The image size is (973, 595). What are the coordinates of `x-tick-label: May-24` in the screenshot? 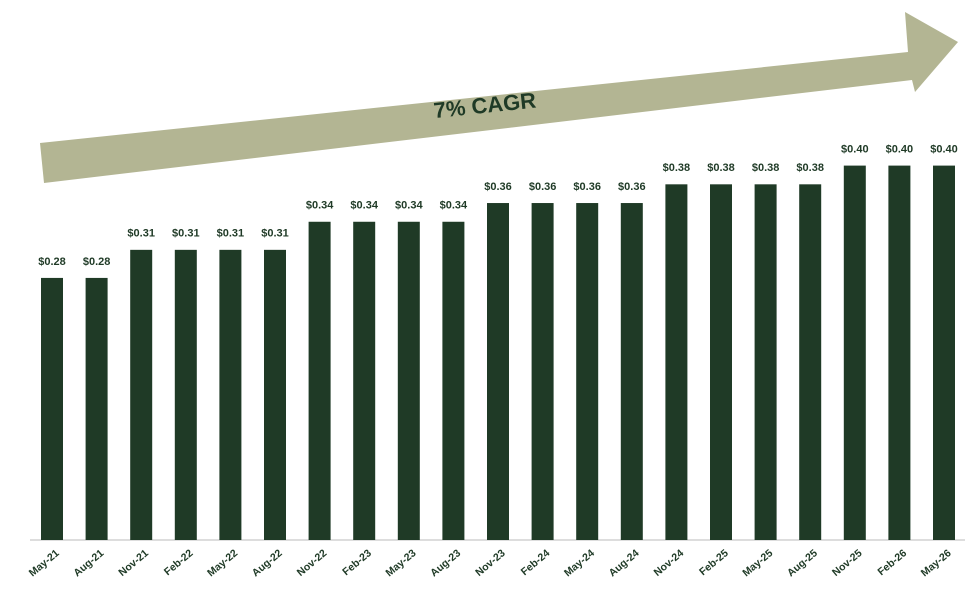 It's located at (579, 563).